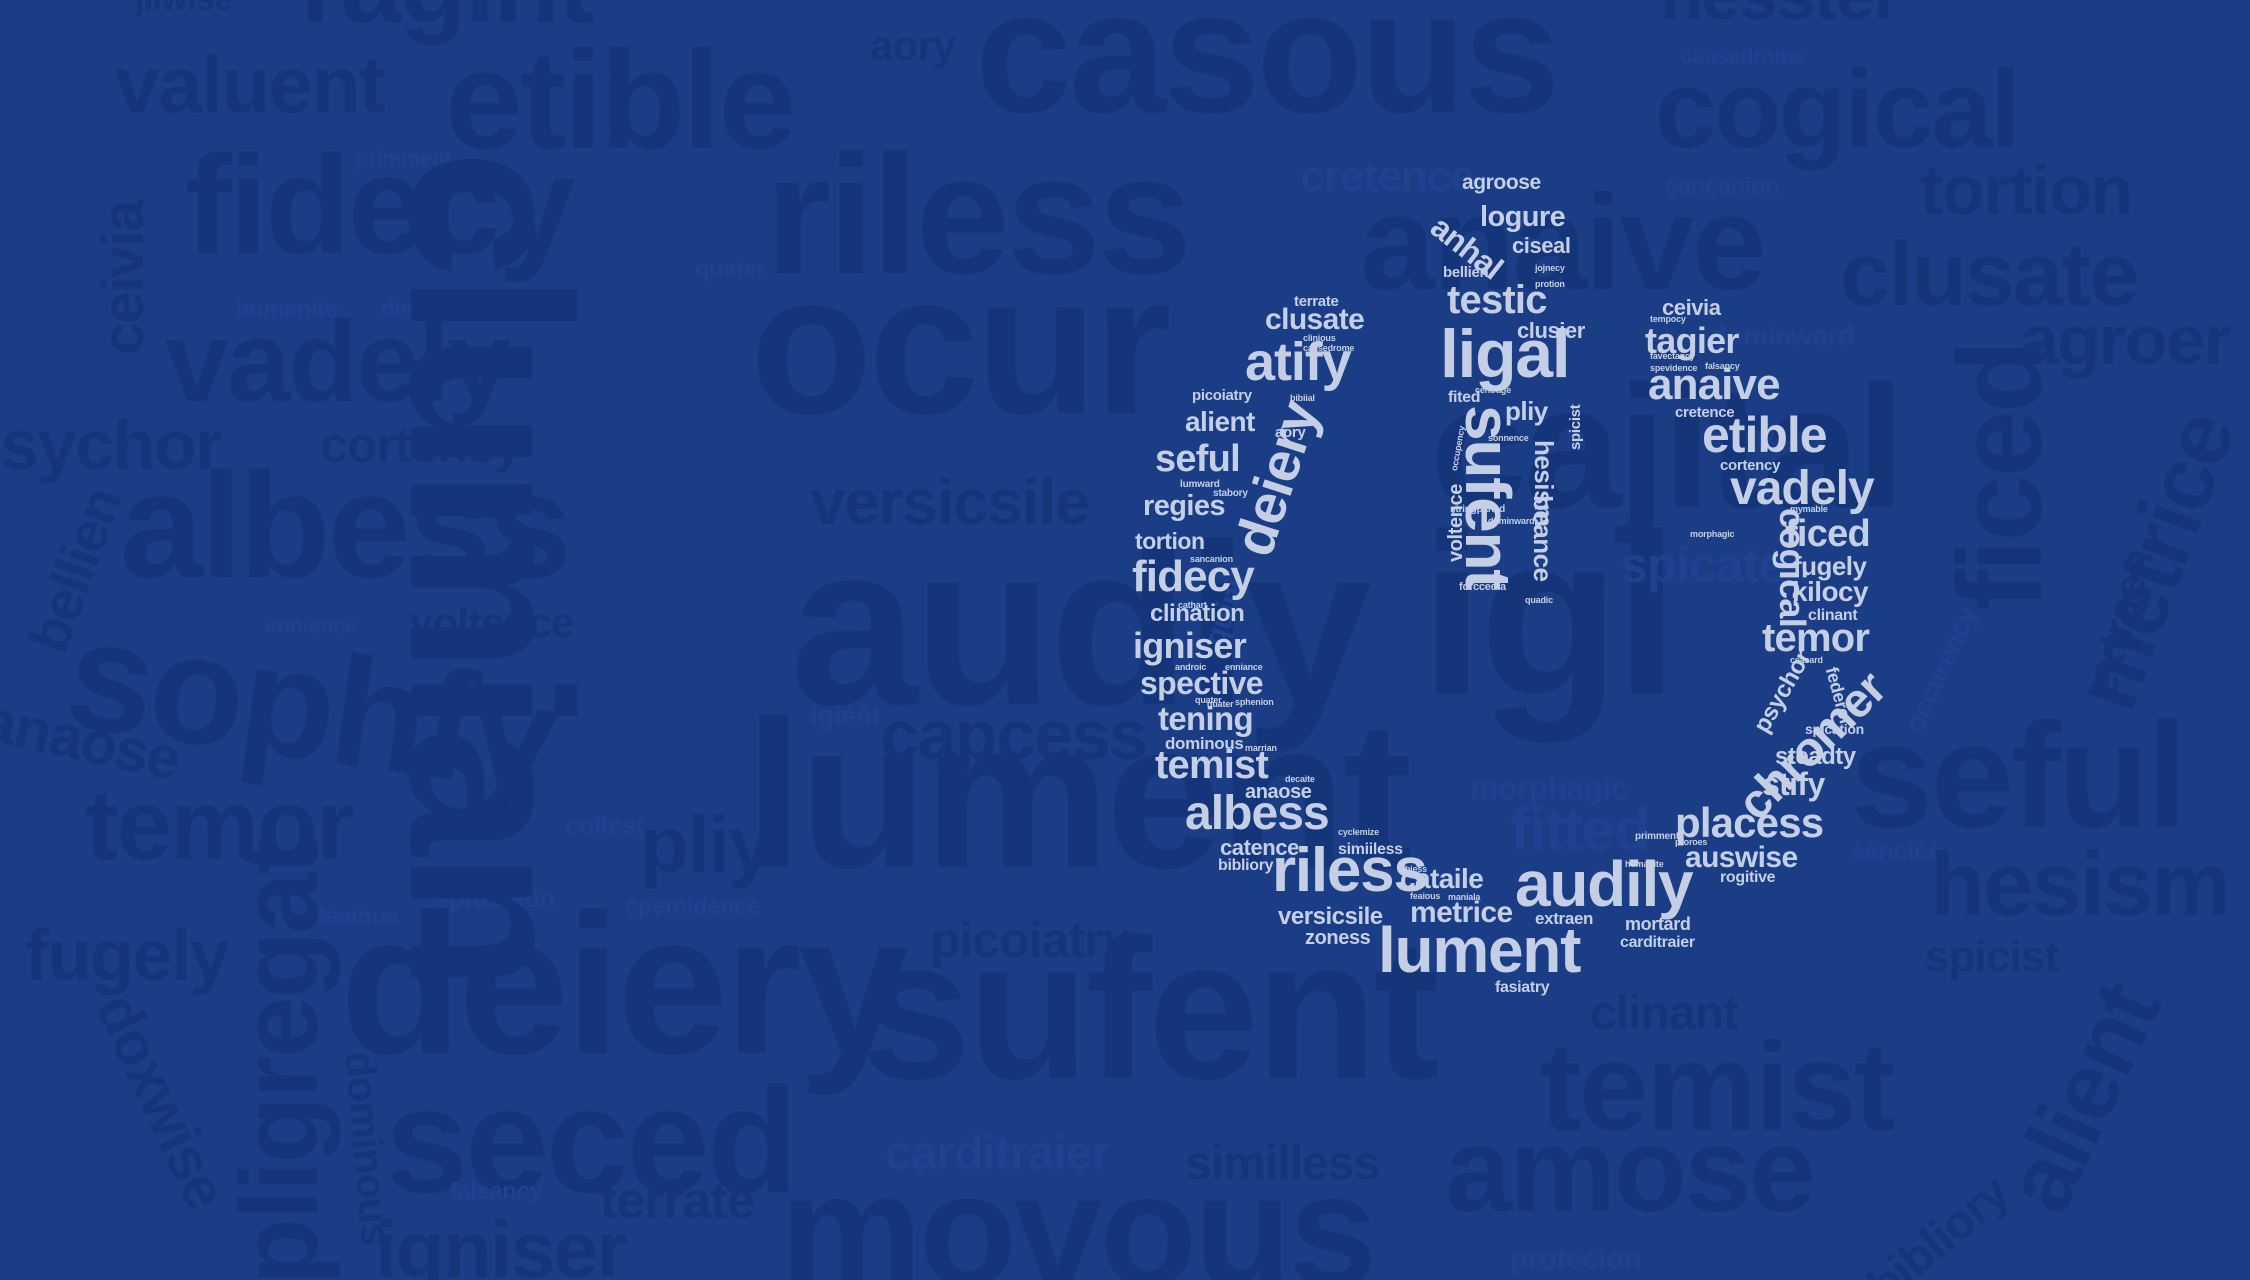 The image size is (2250, 1280). What do you see at coordinates (1197, 613) in the screenshot?
I see `word: clination` at bounding box center [1197, 613].